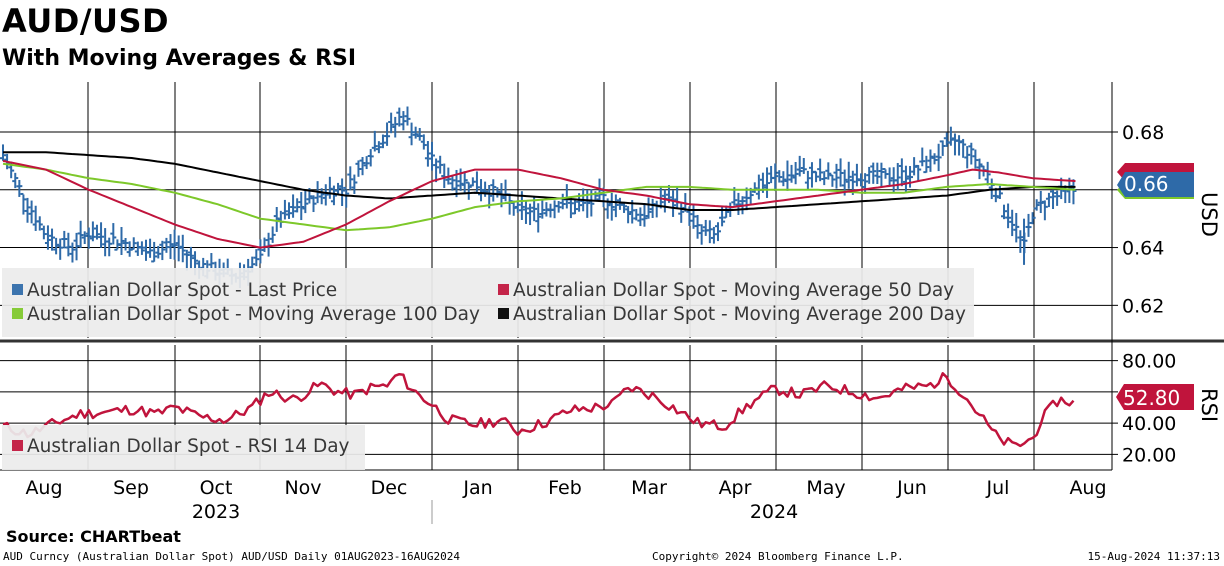 The image size is (1224, 566). I want to click on x-tick-label: Jan, so click(477, 488).